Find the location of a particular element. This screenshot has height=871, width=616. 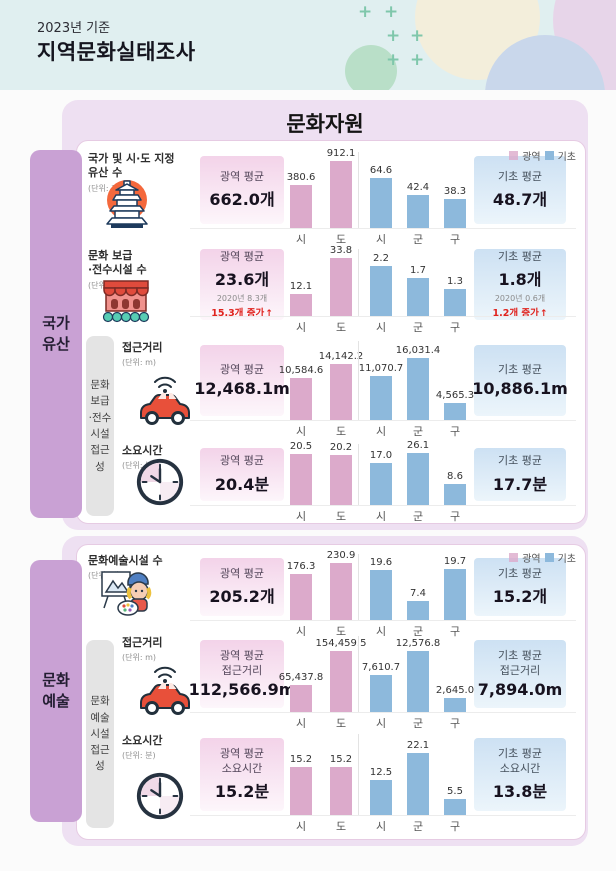

bar-column: 14,142.2 도 is located at coordinates (341, 387).